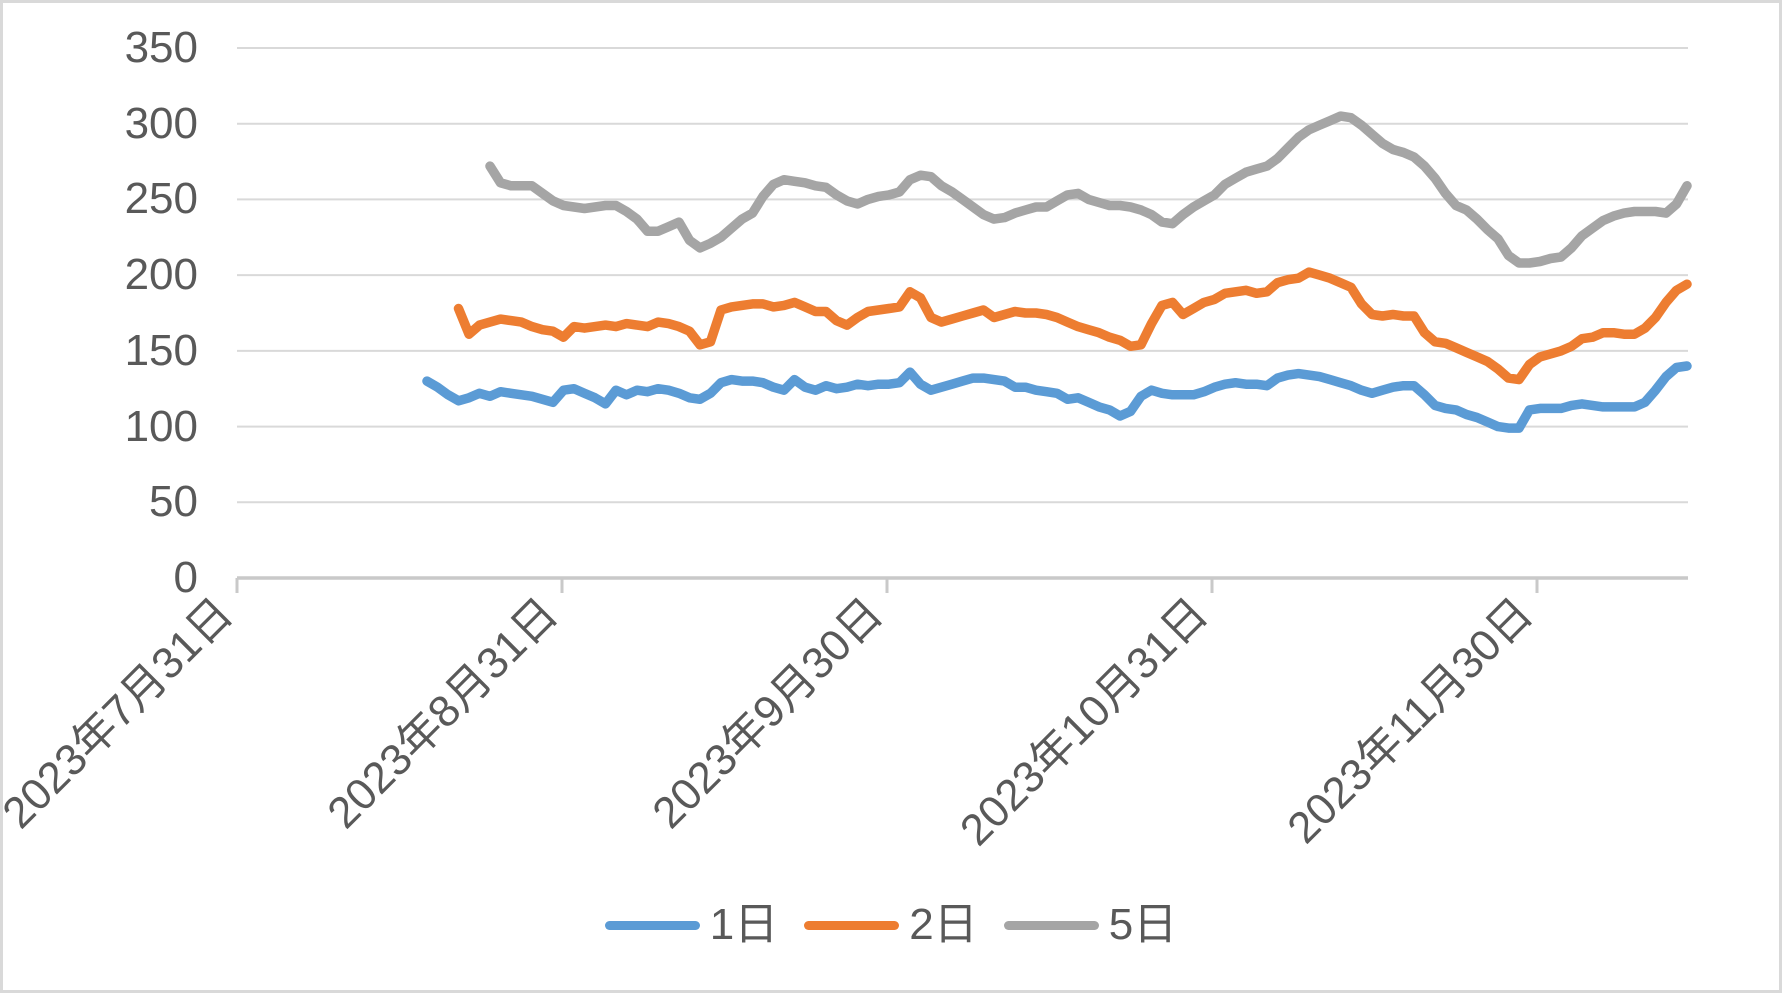 The image size is (1782, 993). I want to click on y-axis-label: 200, so click(161, 275).